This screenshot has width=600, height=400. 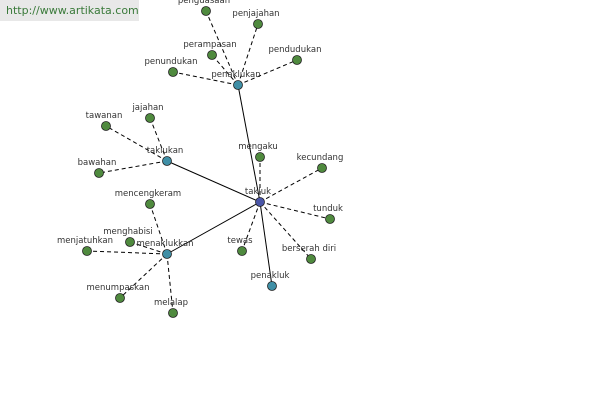 I want to click on node-label: menghabisi, so click(x=127, y=232).